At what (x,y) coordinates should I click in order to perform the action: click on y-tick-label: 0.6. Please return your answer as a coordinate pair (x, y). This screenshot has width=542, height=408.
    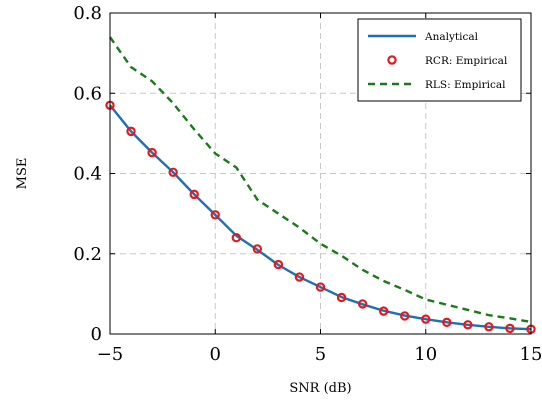
    Looking at the image, I should click on (87, 93).